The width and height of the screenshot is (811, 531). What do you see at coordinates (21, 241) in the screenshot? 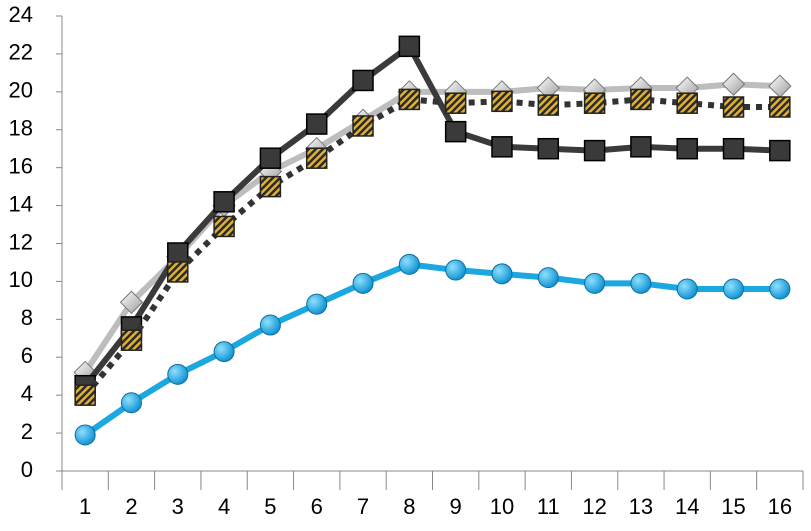
I see `y-tick-label: 12` at bounding box center [21, 241].